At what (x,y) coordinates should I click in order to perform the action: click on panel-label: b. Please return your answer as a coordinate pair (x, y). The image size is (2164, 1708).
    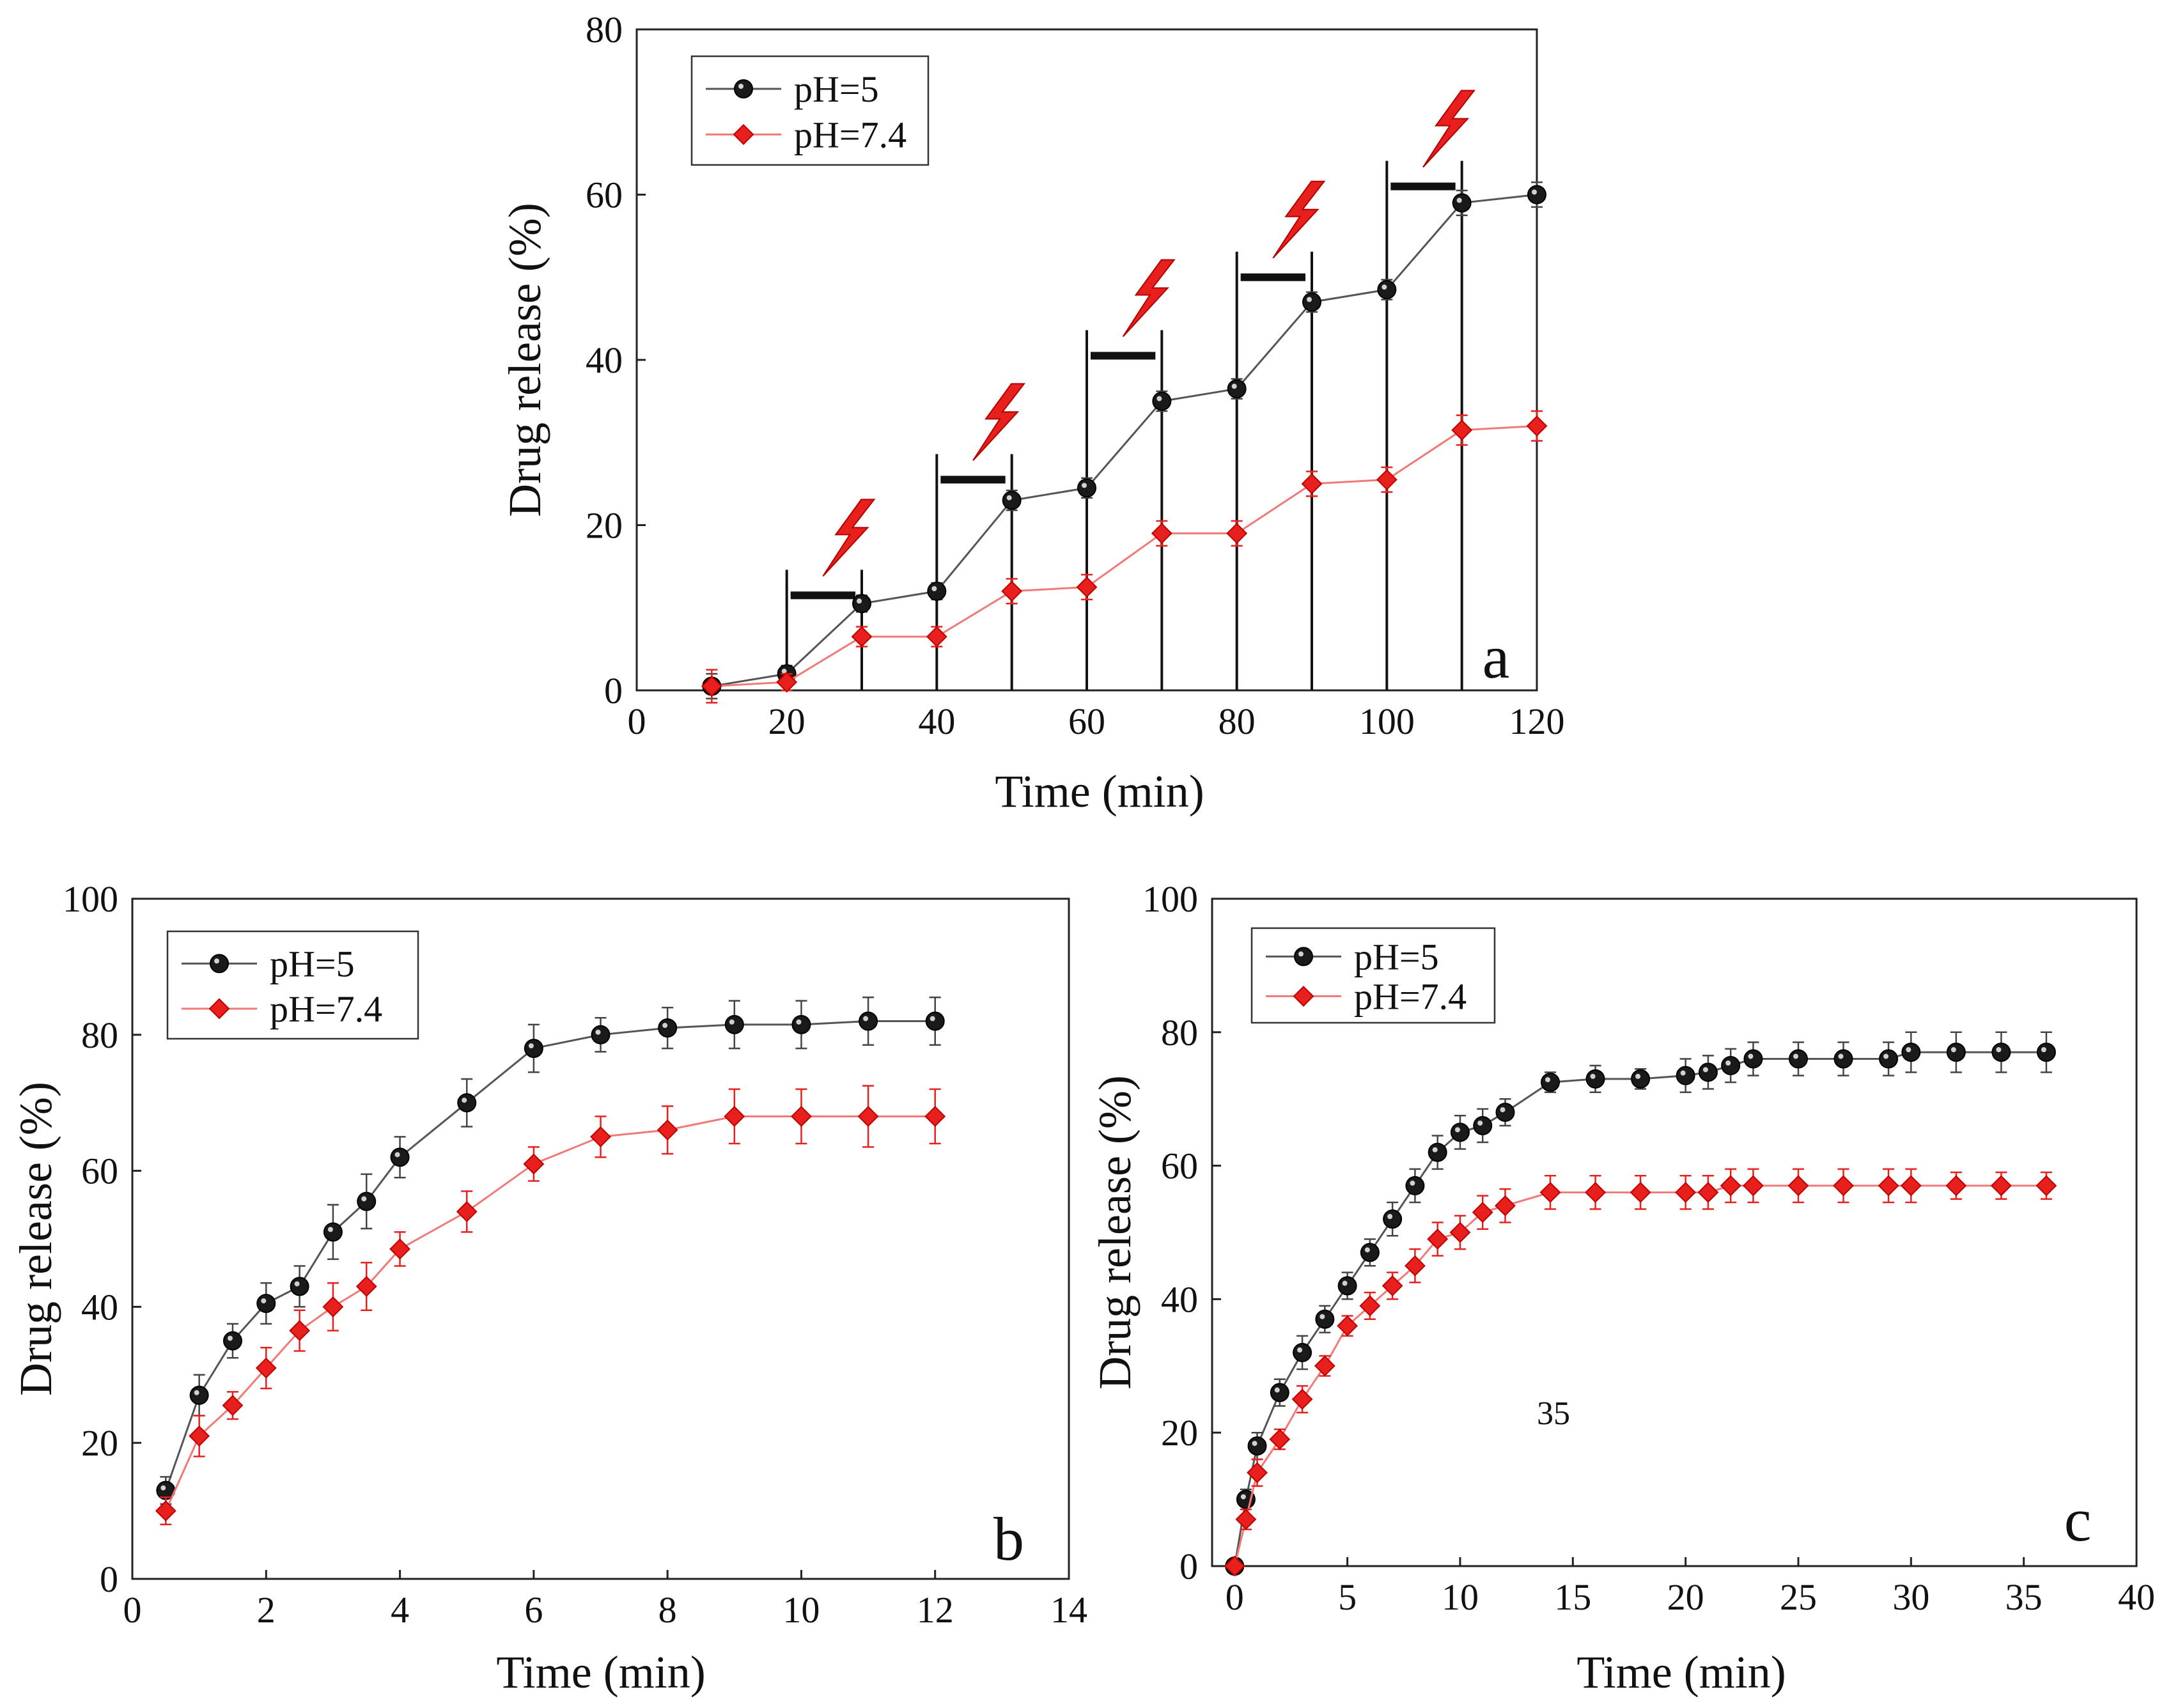
    Looking at the image, I should click on (1008, 1539).